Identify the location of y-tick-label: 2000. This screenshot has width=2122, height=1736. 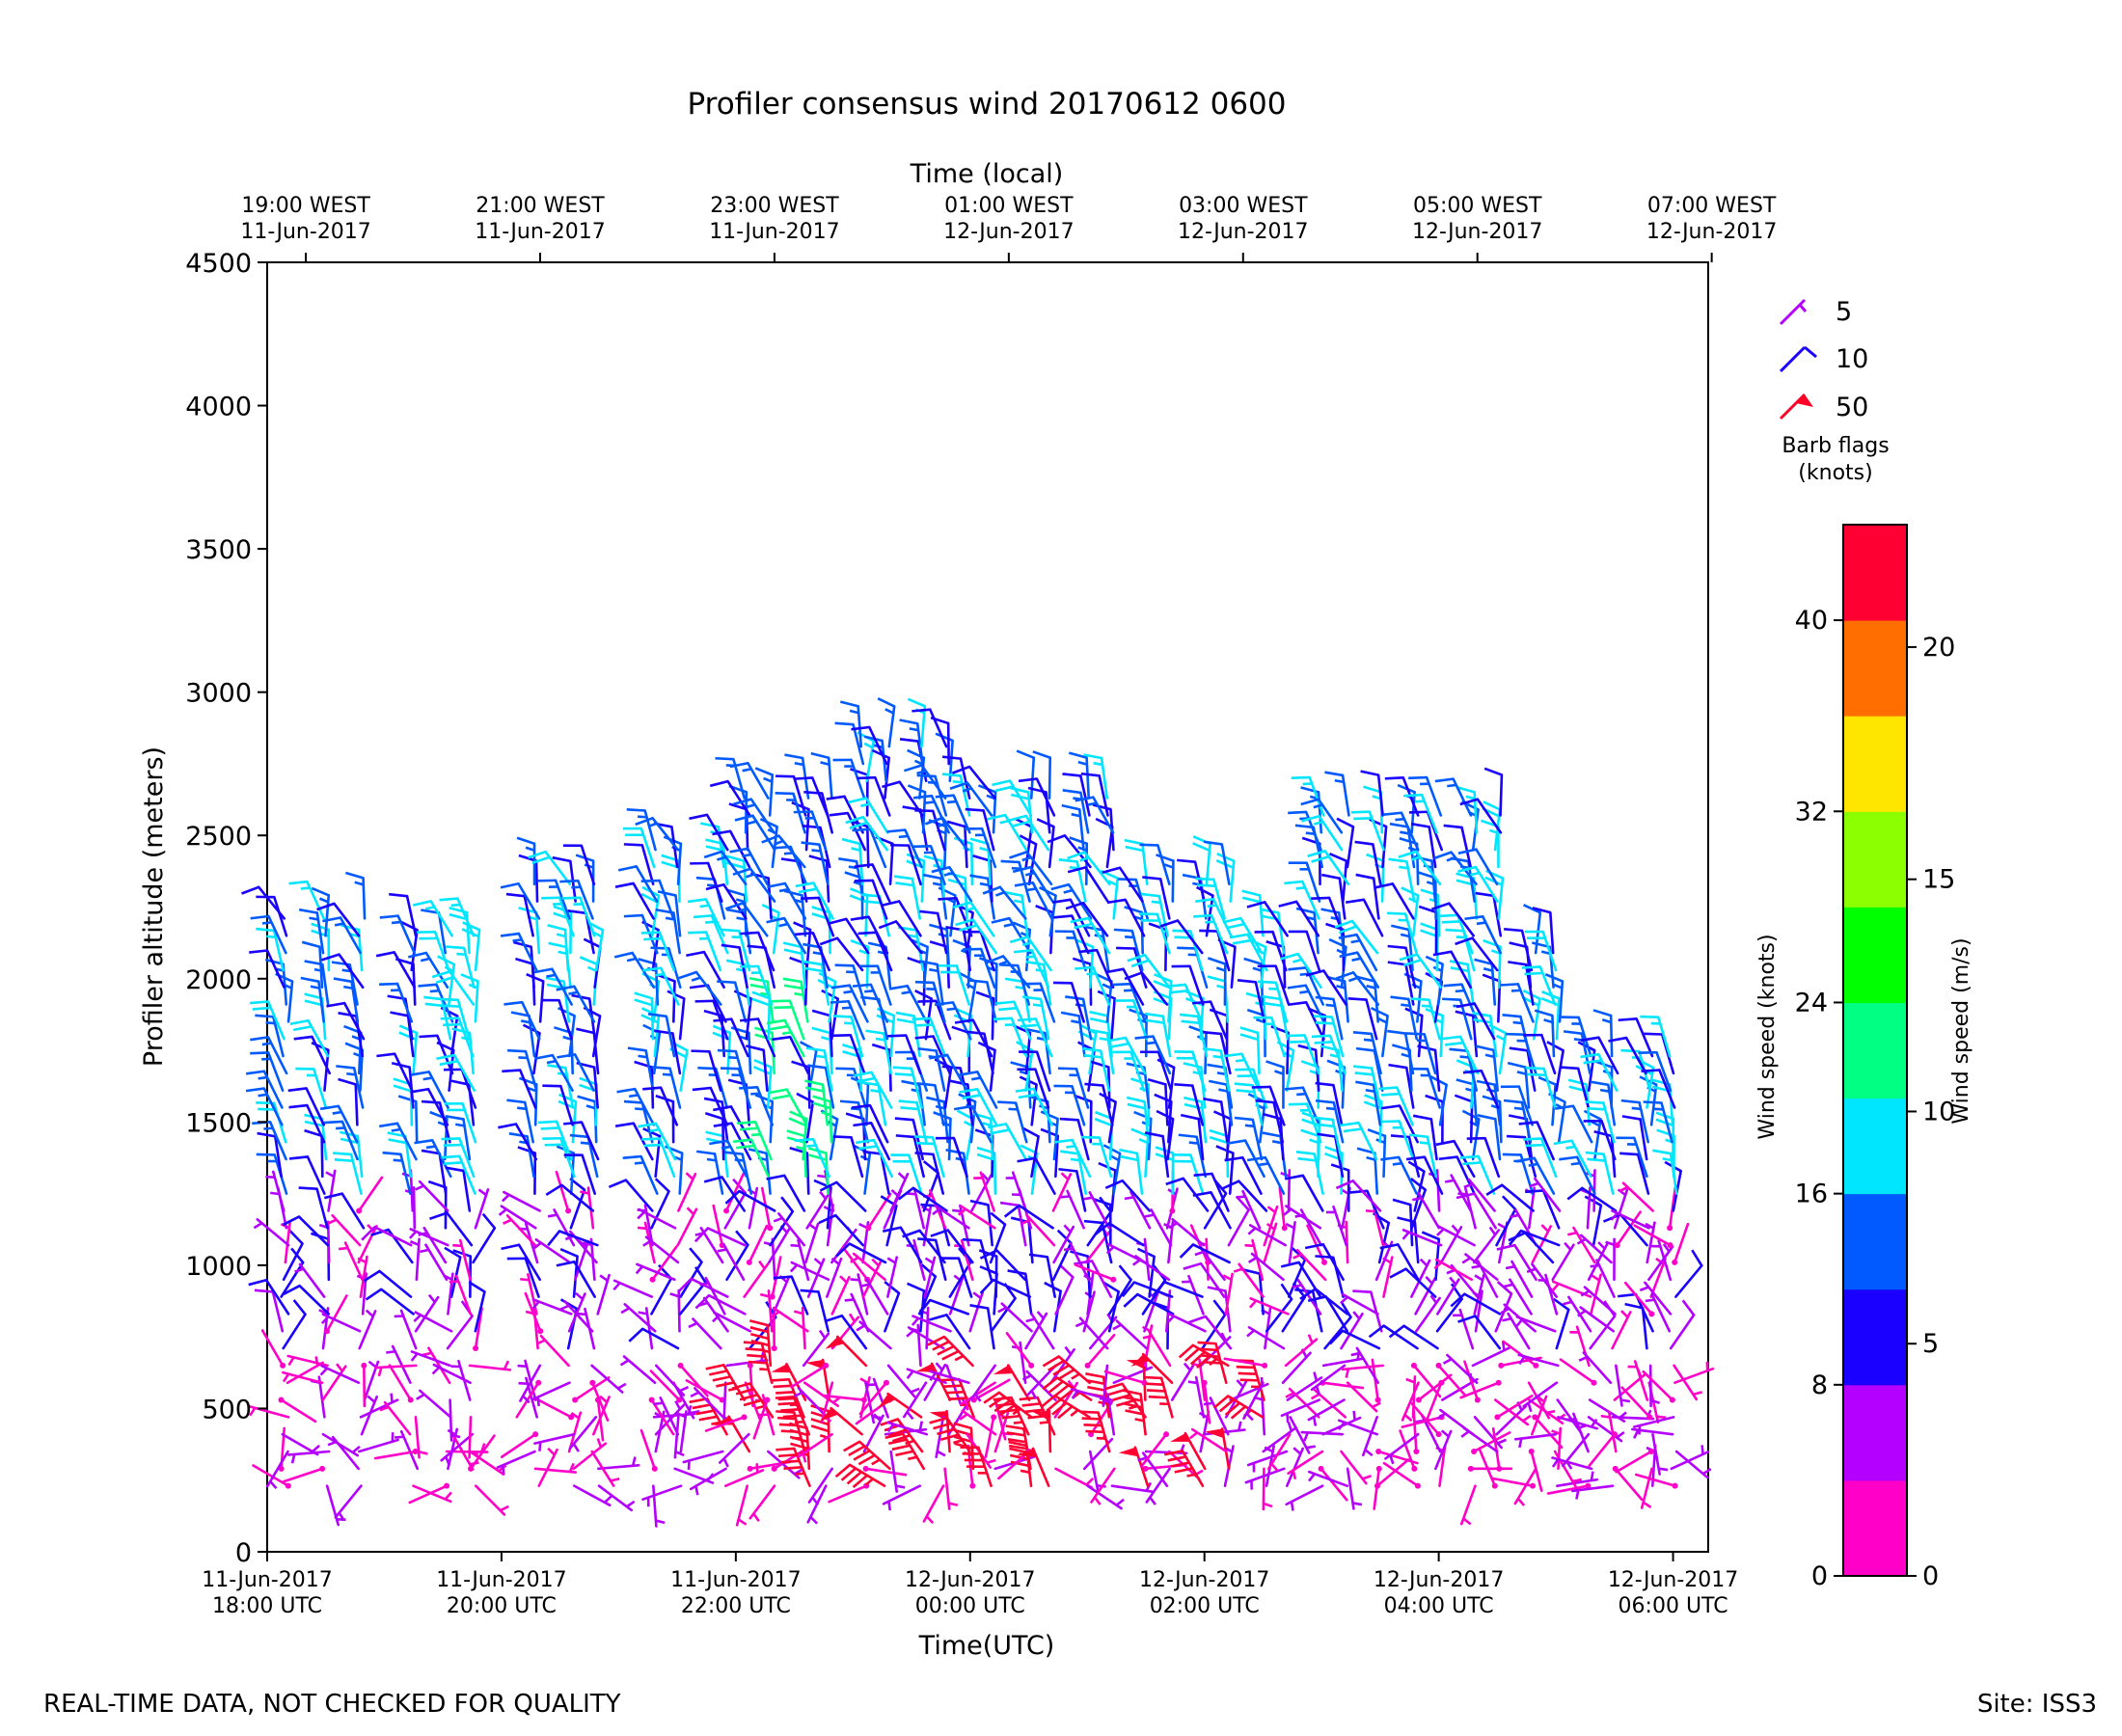
(219, 980).